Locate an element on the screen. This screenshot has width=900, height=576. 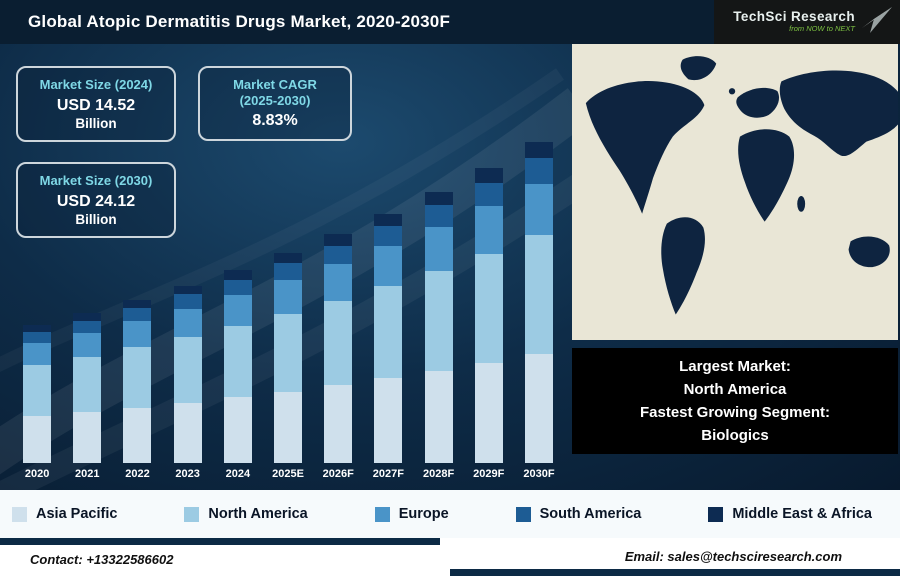
market-size-2024-card: Market Size (2024) USD 14.52 Billion is located at coordinates (96, 104).